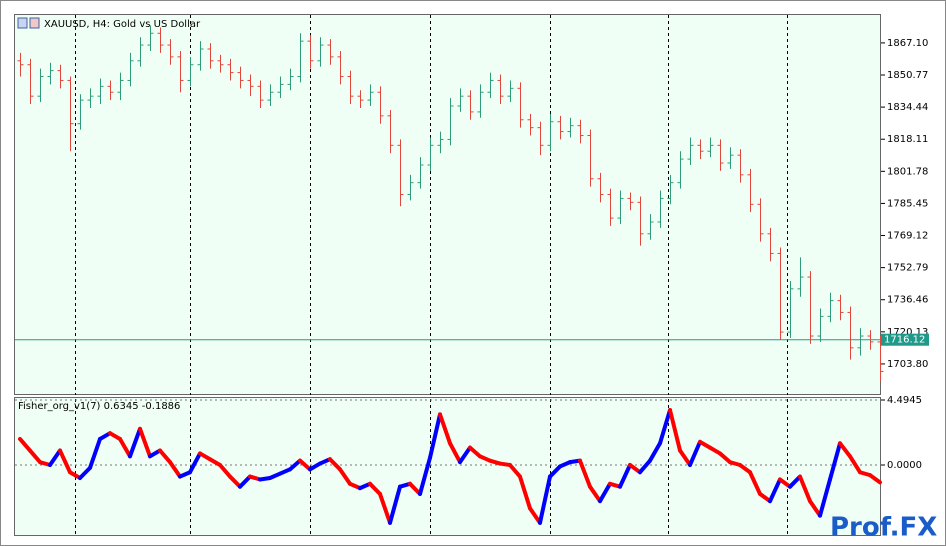 This screenshot has height=546, width=946. Describe the element at coordinates (907, 107) in the screenshot. I see `y-tick-label: 1834.44` at that location.